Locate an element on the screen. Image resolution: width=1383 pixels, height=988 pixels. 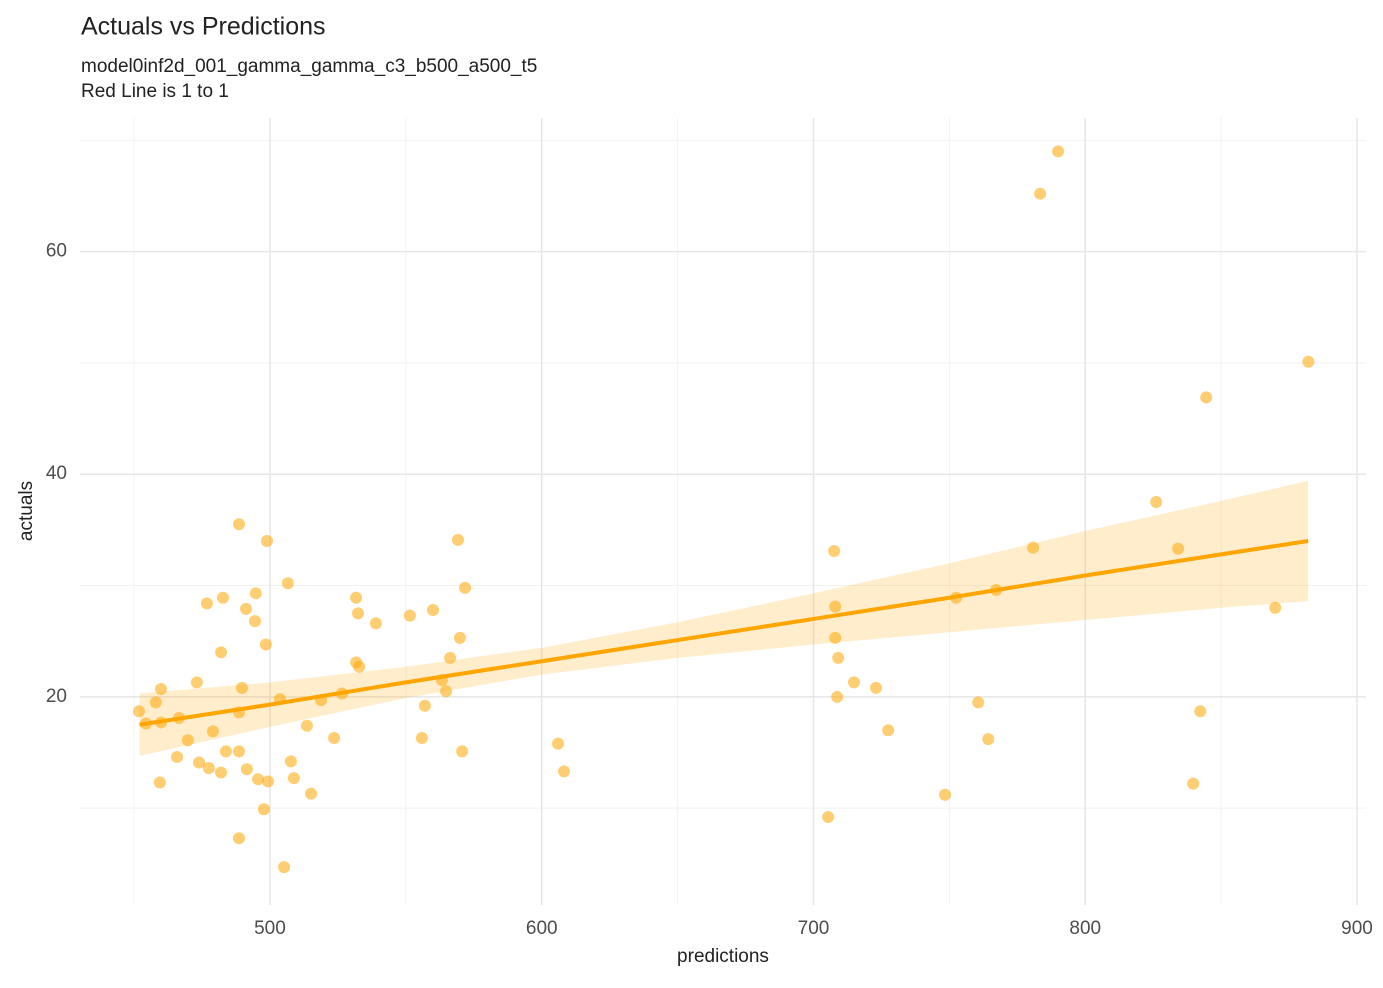
x-tick-label: 900 is located at coordinates (1357, 928).